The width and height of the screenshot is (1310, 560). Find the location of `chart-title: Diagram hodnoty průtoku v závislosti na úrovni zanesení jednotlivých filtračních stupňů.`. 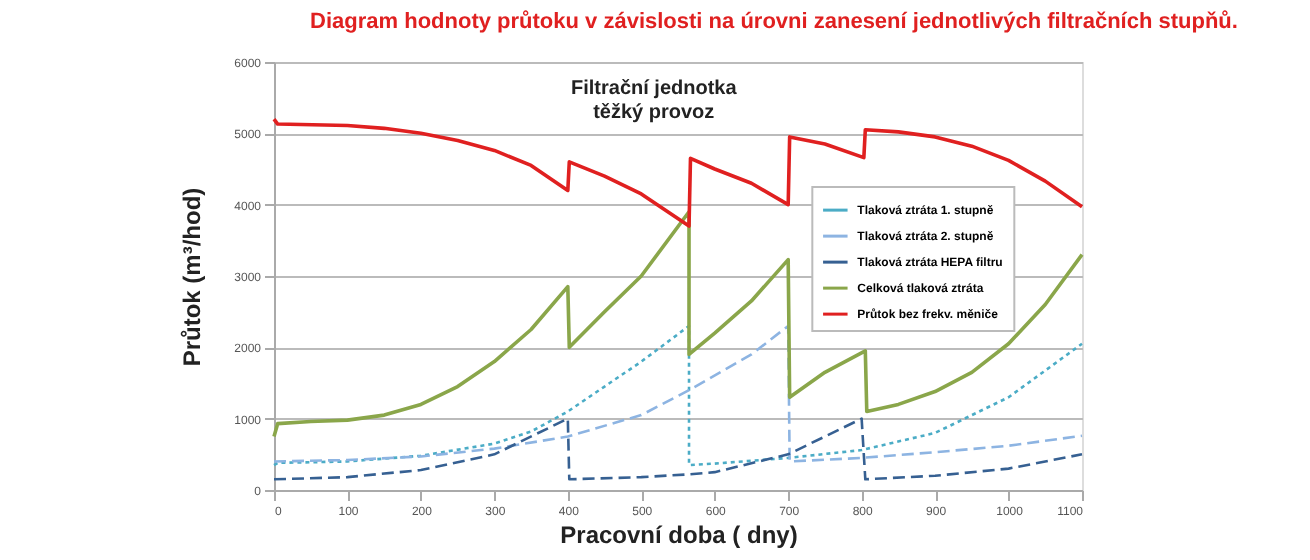

chart-title: Diagram hodnoty průtoku v závislosti na úrovni zanesení jednotlivých filtračních stupňů. is located at coordinates (774, 22).